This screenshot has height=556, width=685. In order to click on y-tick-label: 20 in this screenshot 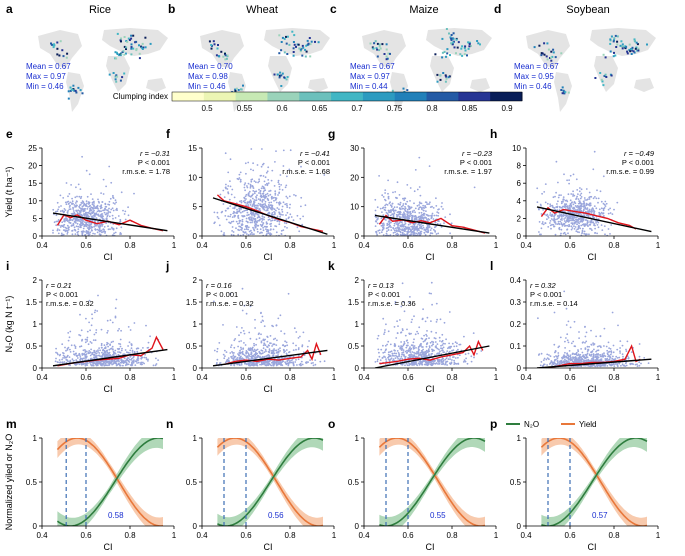, I will do `click(354, 177)`.